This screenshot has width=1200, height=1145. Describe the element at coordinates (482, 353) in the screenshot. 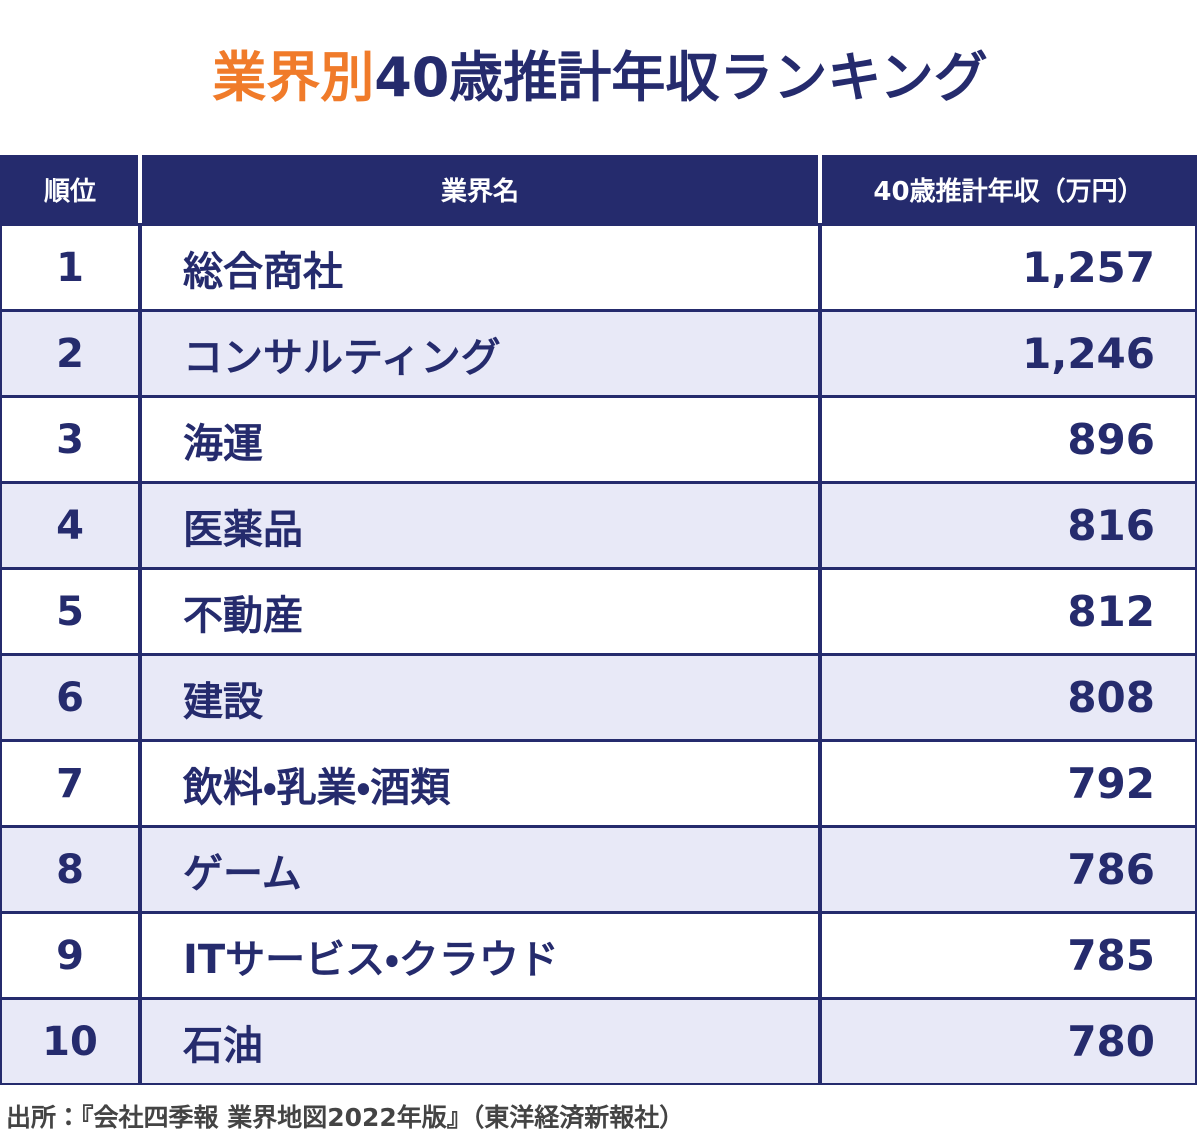

I see `industry-cell: コンサルティング` at that location.